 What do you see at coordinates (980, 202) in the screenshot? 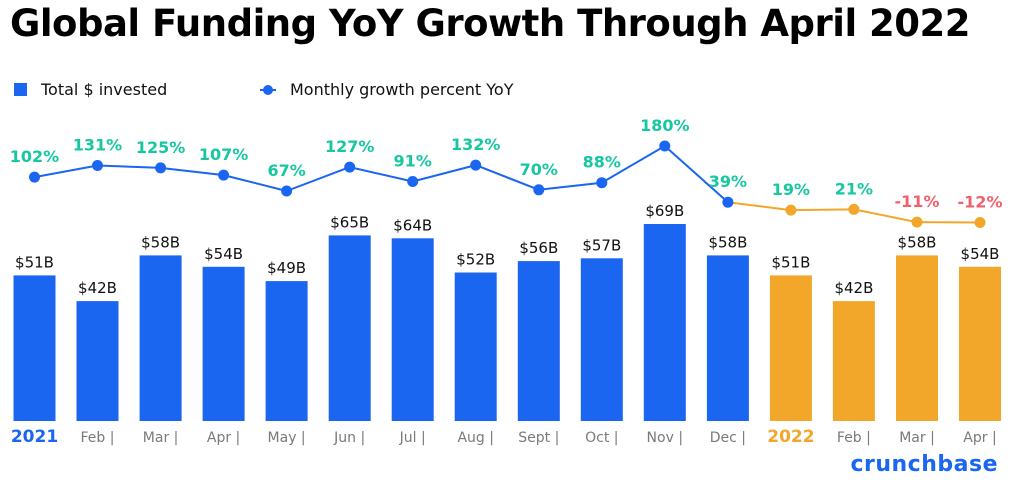
I see `growth-percent-label: -12%` at bounding box center [980, 202].